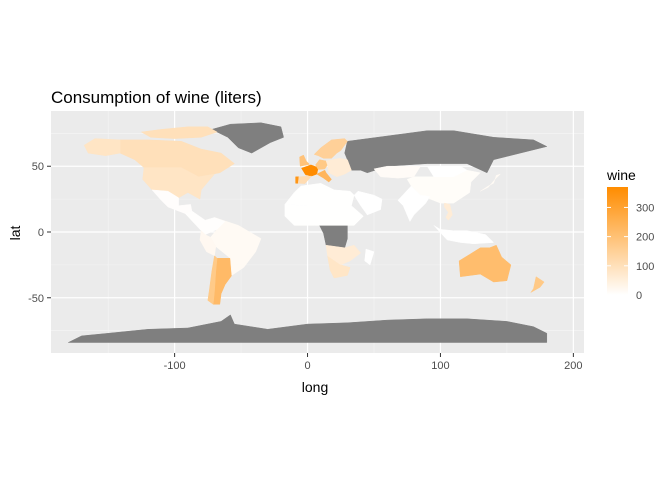 The image size is (672, 485). I want to click on legend-colorbar, so click(617, 241).